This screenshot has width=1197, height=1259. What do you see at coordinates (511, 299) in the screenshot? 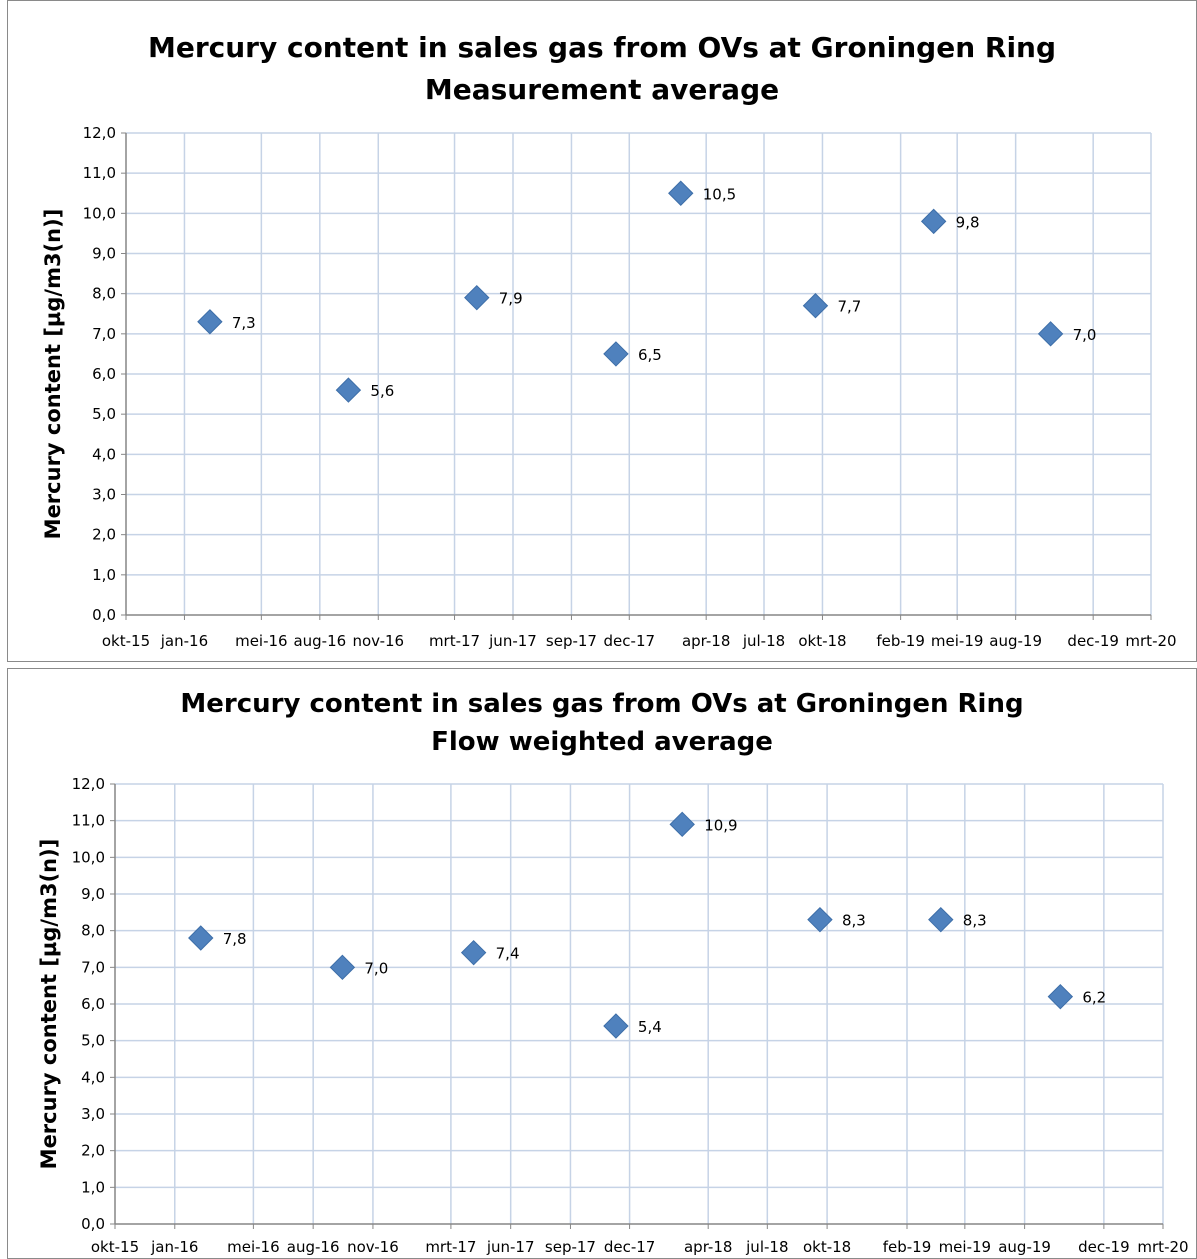
I see `data-label: 7,9` at bounding box center [511, 299].